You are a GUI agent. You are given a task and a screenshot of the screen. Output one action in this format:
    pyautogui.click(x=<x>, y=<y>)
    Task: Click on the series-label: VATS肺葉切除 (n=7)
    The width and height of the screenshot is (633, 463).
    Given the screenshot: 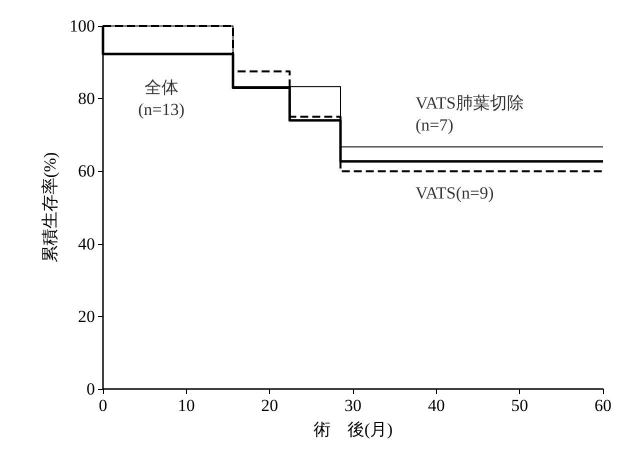 What is the action you would take?
    pyautogui.click(x=470, y=114)
    